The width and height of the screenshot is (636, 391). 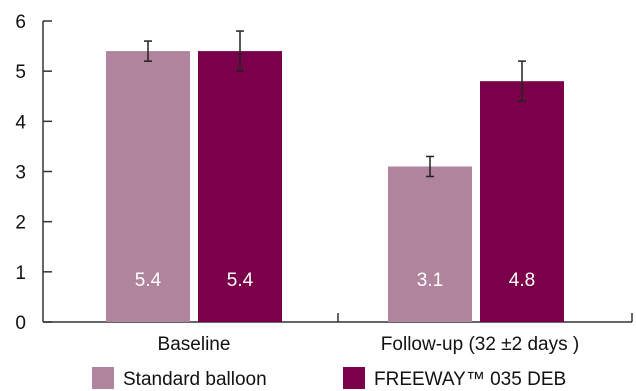 What do you see at coordinates (20, 22) in the screenshot?
I see `y-tick-label: 6` at bounding box center [20, 22].